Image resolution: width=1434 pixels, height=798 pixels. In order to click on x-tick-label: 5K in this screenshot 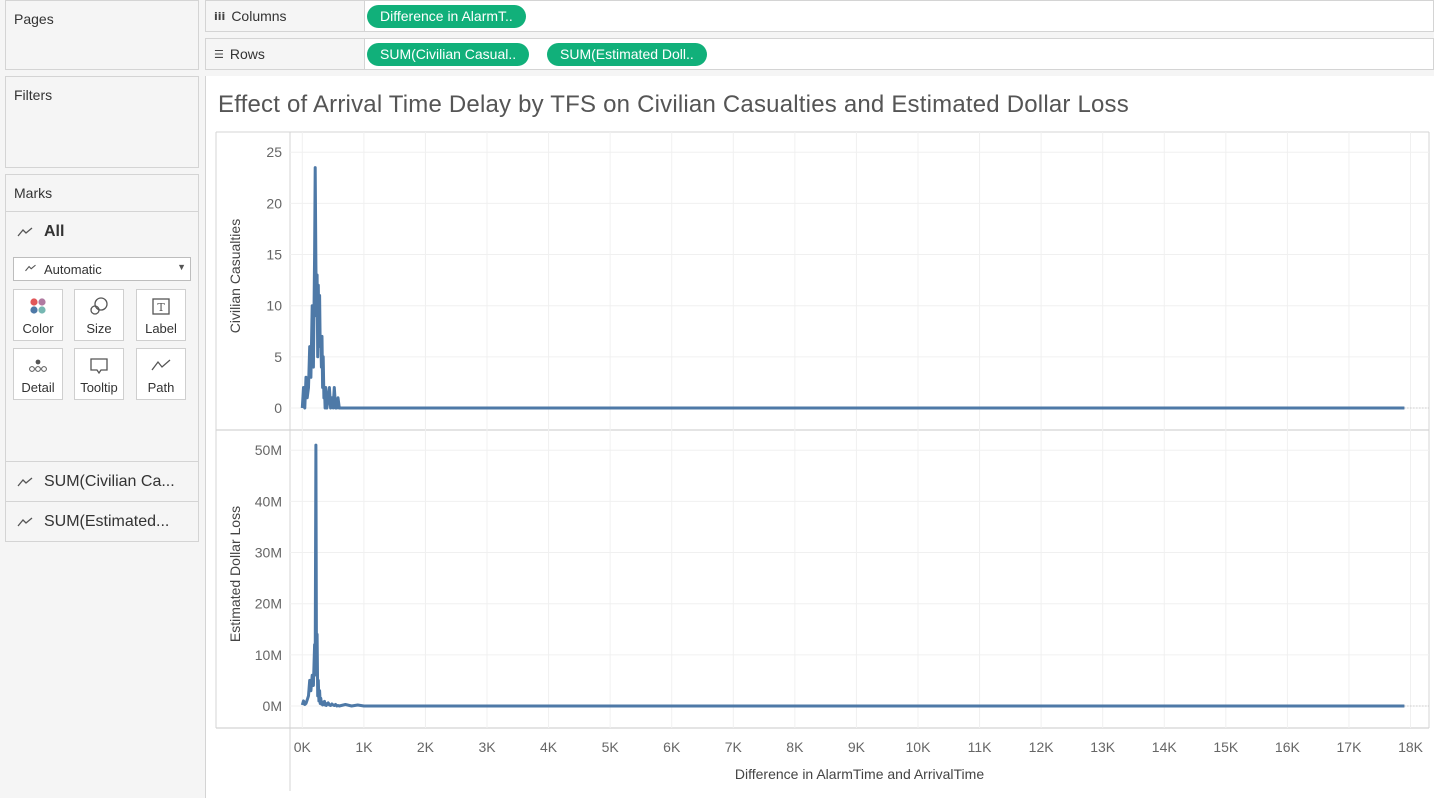, I will do `click(611, 747)`.